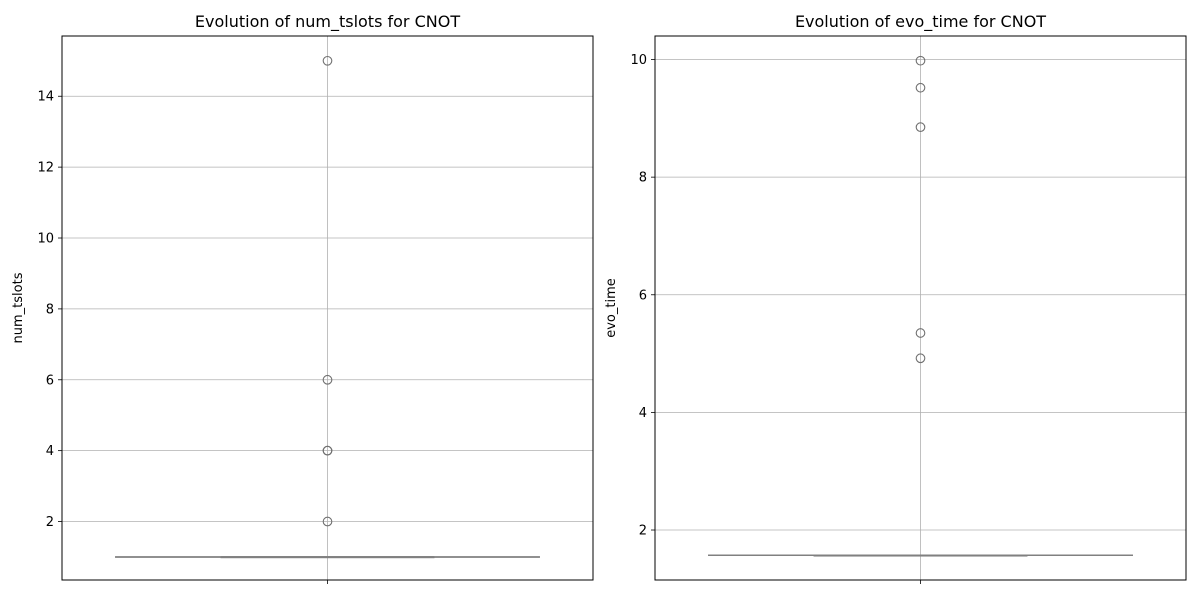 The image size is (1200, 600). Describe the element at coordinates (920, 22) in the screenshot. I see `chart-title: Evolution of evo_time for CNOT` at that location.